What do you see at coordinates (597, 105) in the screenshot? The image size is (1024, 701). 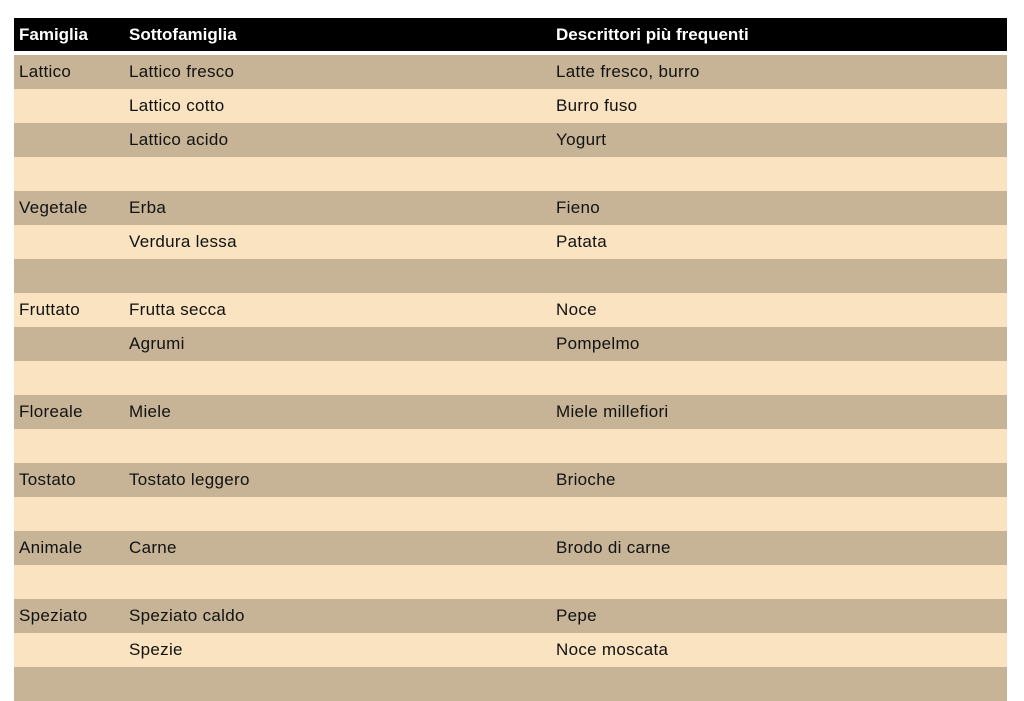 I see `cell-descrittori: Burro fuso` at bounding box center [597, 105].